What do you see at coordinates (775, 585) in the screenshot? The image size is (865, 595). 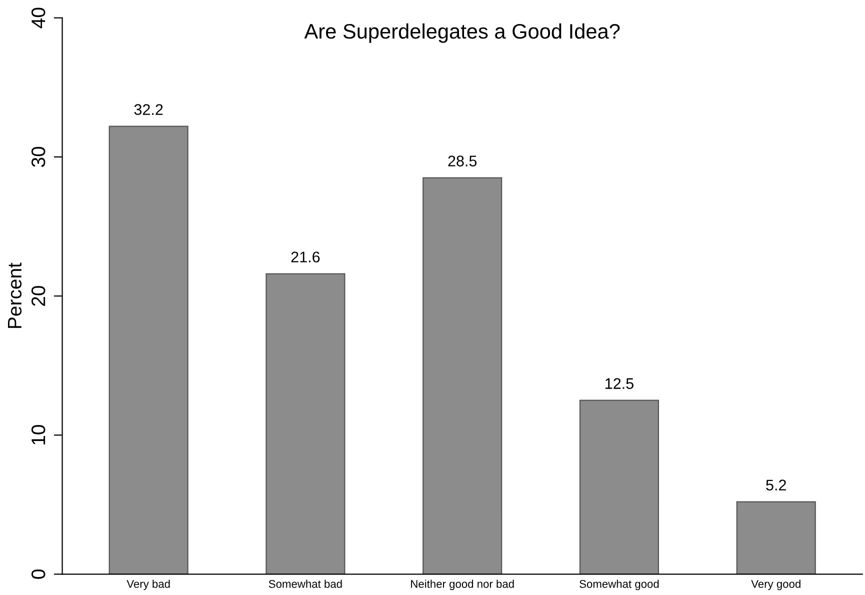 I see `x-tick-label: Very good` at bounding box center [775, 585].